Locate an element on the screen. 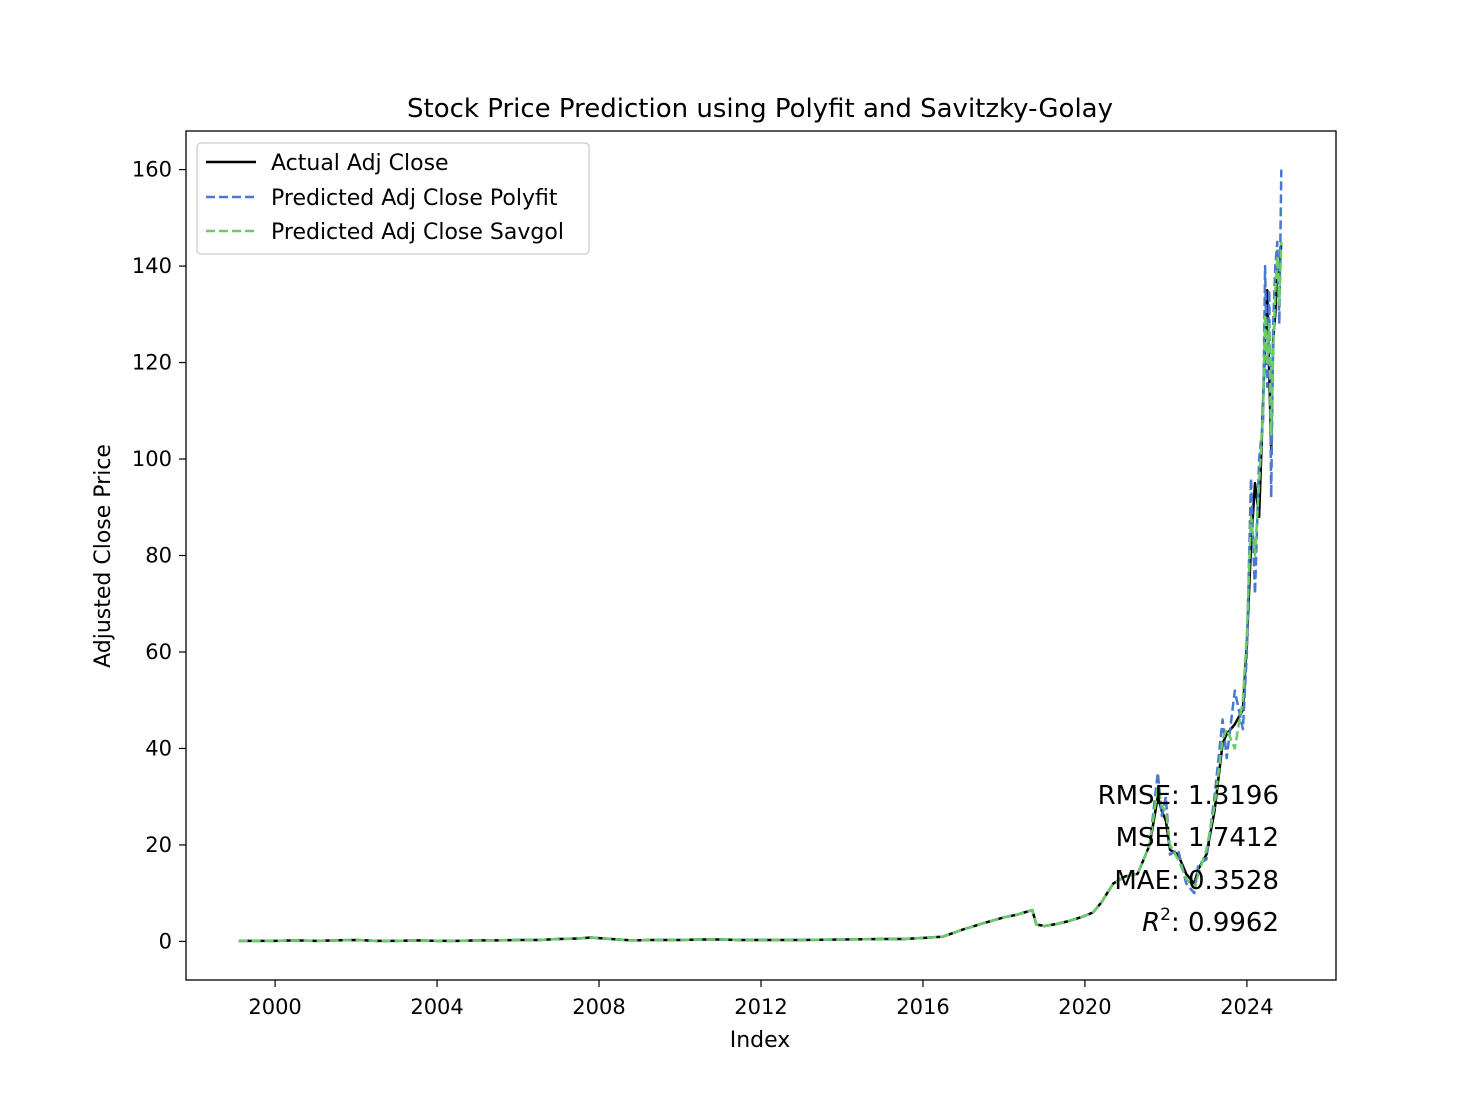 The image size is (1484, 1101). x-tick-label: 2008 is located at coordinates (598, 1007).